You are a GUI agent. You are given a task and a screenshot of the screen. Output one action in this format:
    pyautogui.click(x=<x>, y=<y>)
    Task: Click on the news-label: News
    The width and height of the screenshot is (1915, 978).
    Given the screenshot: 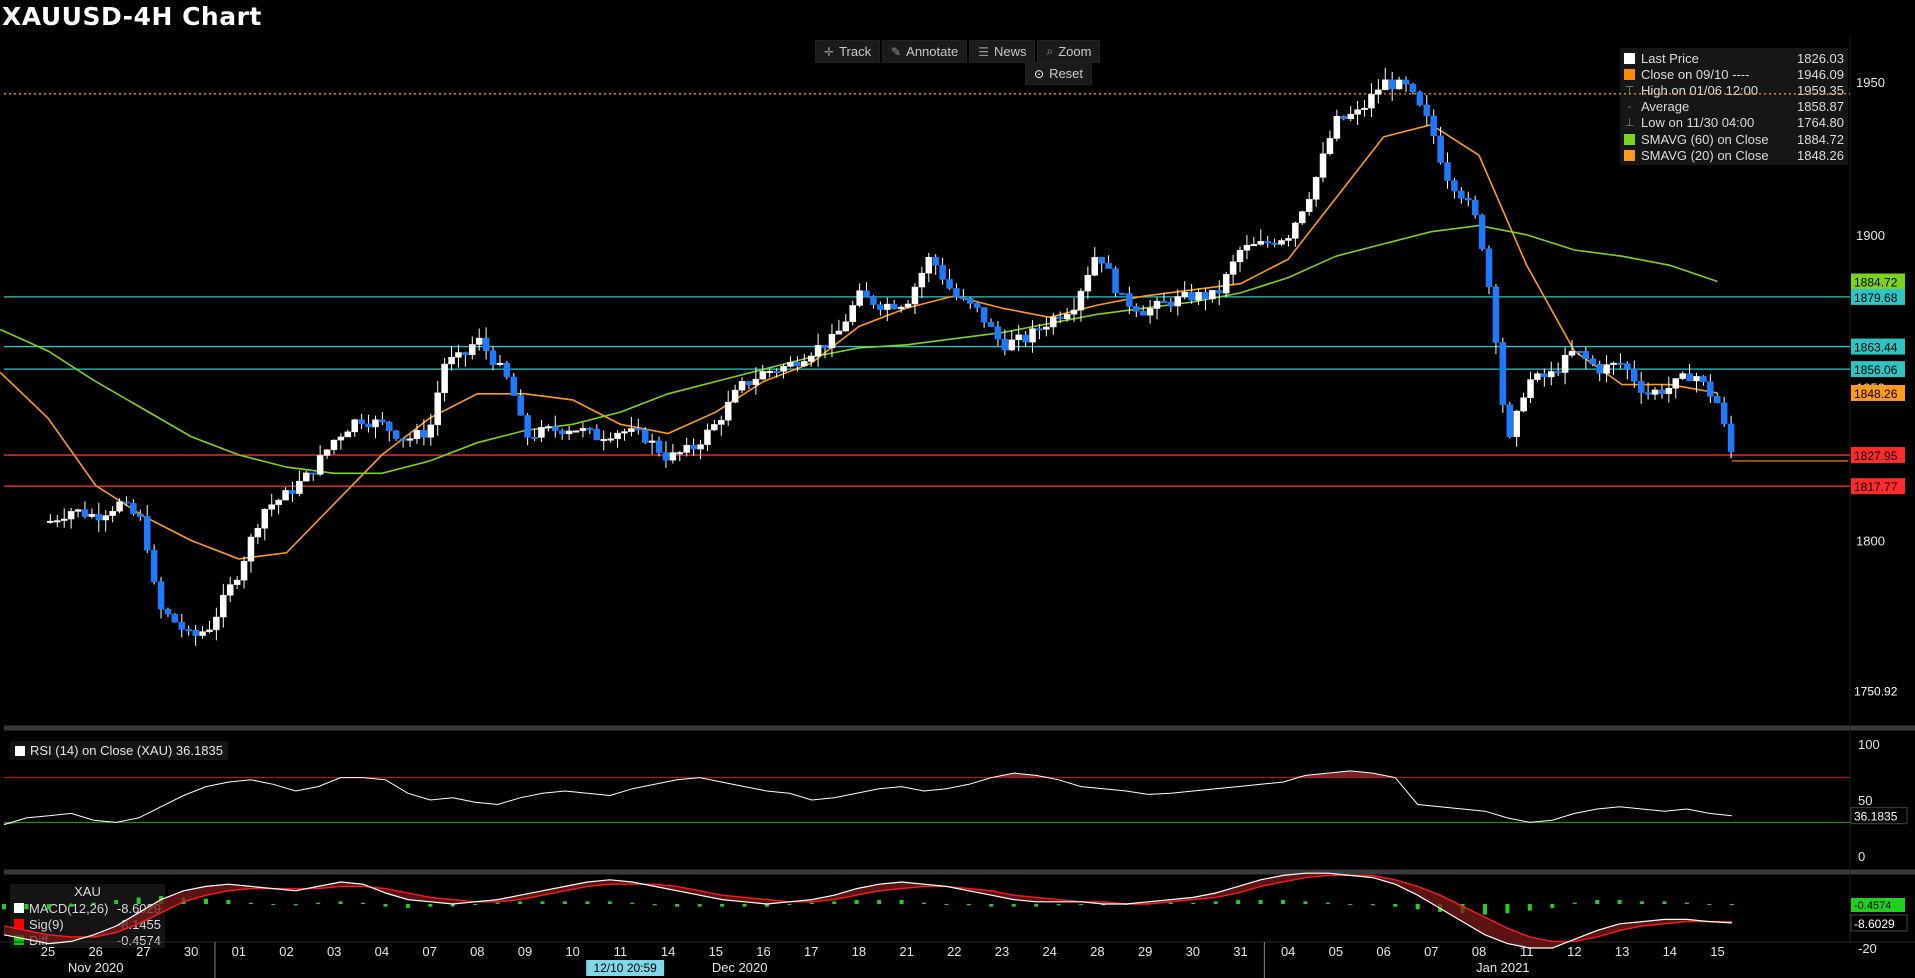 What is the action you would take?
    pyautogui.click(x=1010, y=51)
    